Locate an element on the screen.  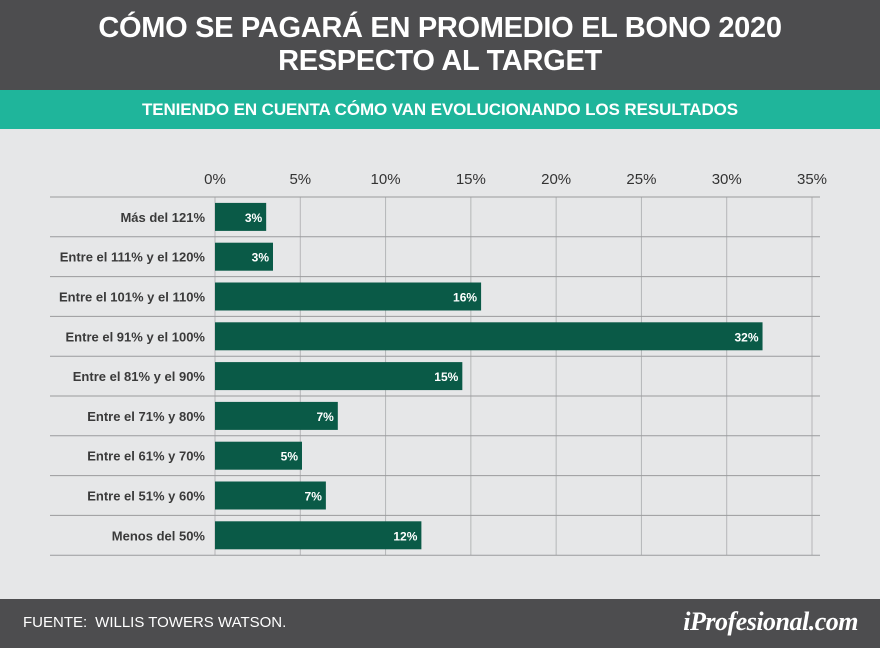
source-label: FUENTE: is located at coordinates (55, 622).